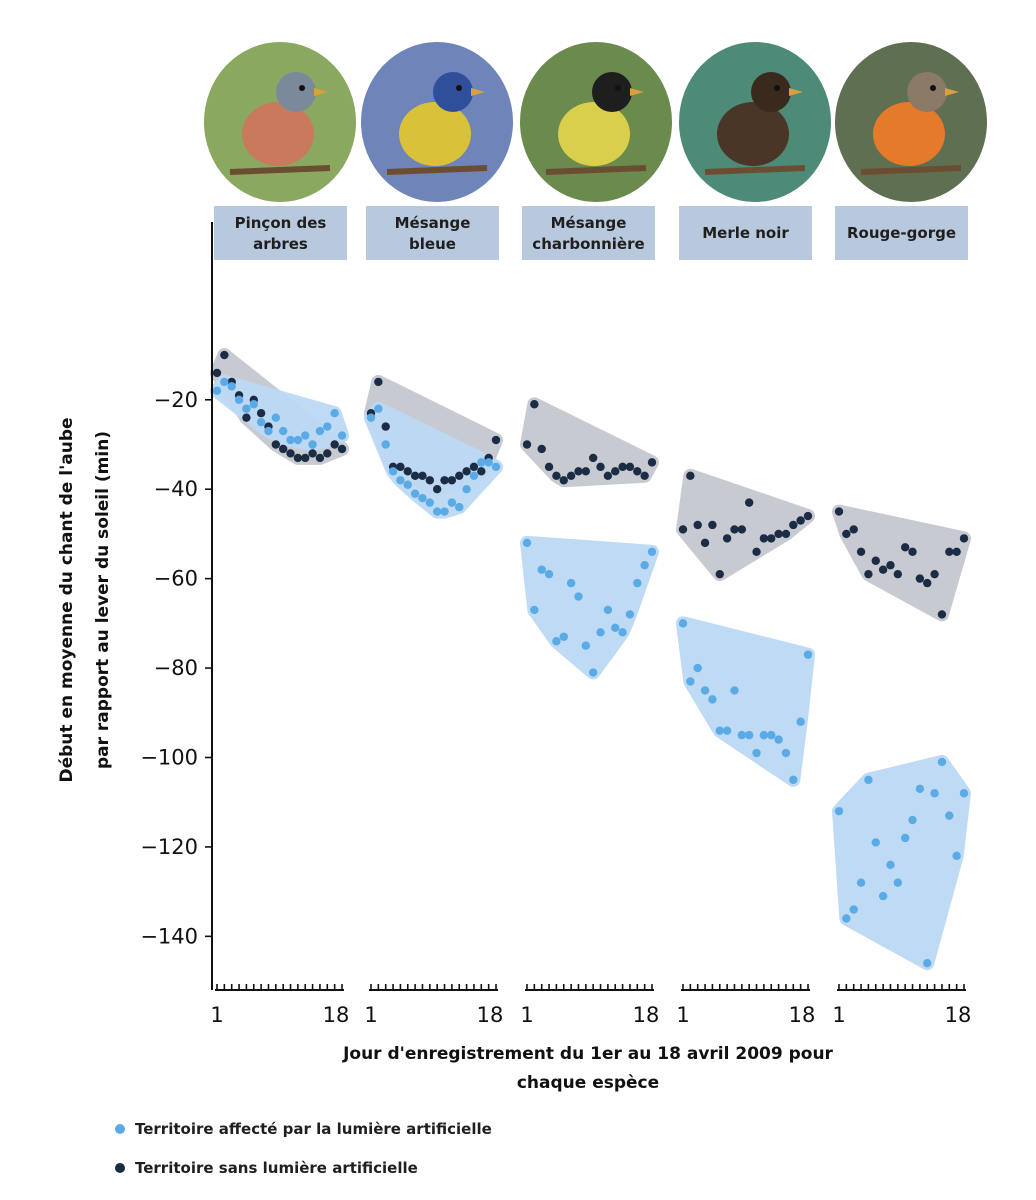  I want to click on bird-photos, so click(595, 122).